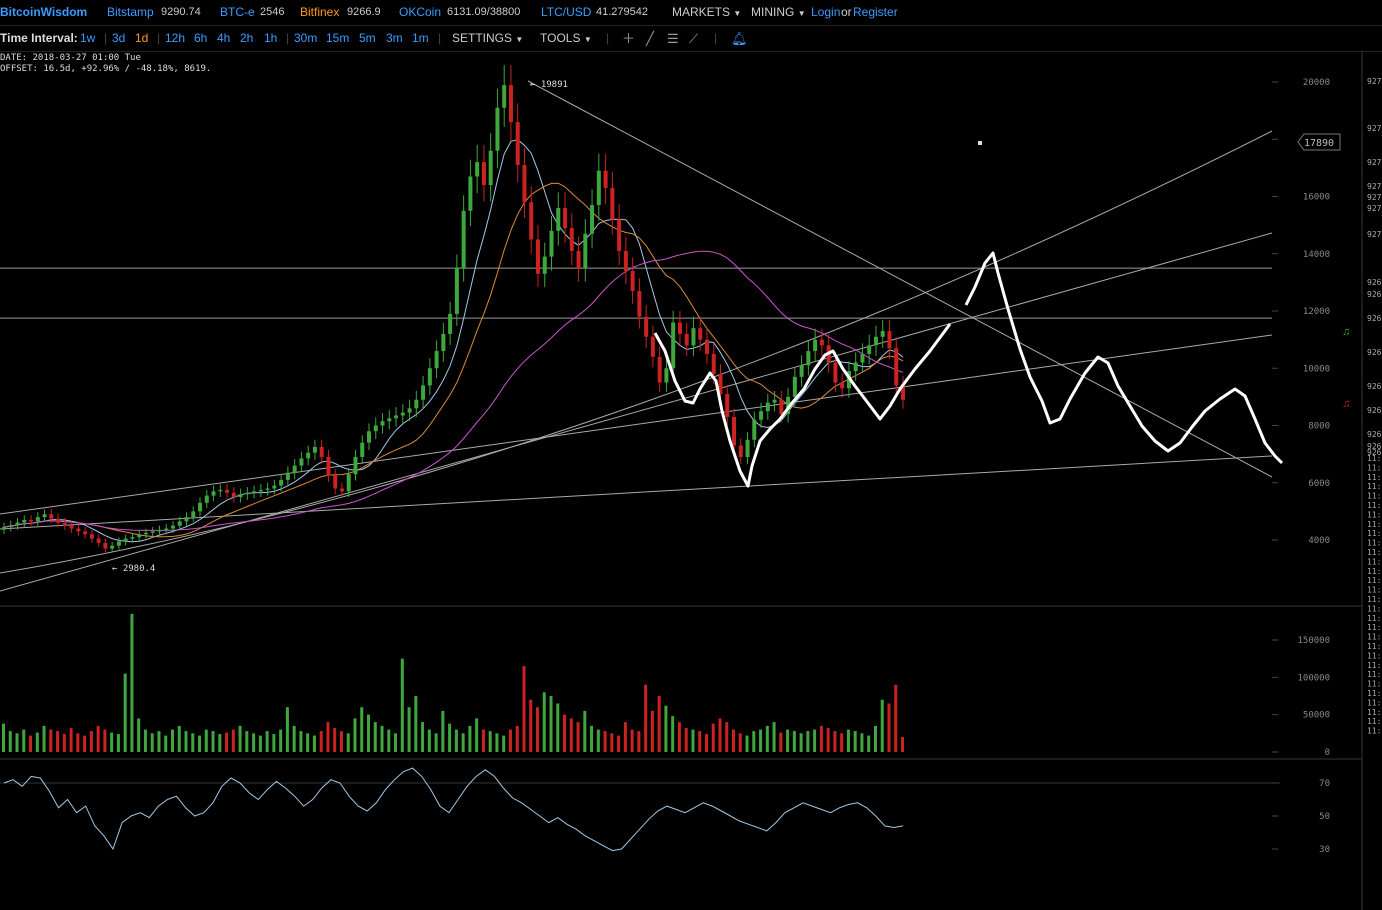 The image size is (1382, 910). What do you see at coordinates (142, 38) in the screenshot?
I see `interval-1d: 1d` at bounding box center [142, 38].